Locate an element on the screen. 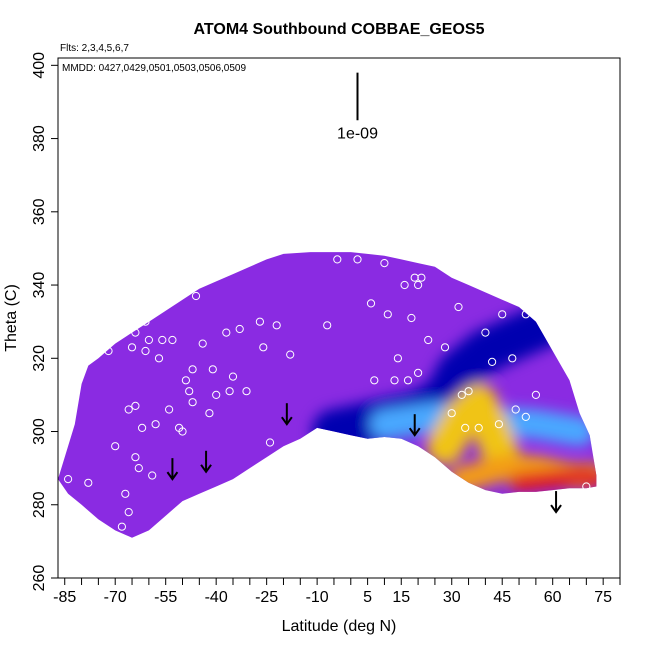  y-tick-label: 300 is located at coordinates (39, 431).